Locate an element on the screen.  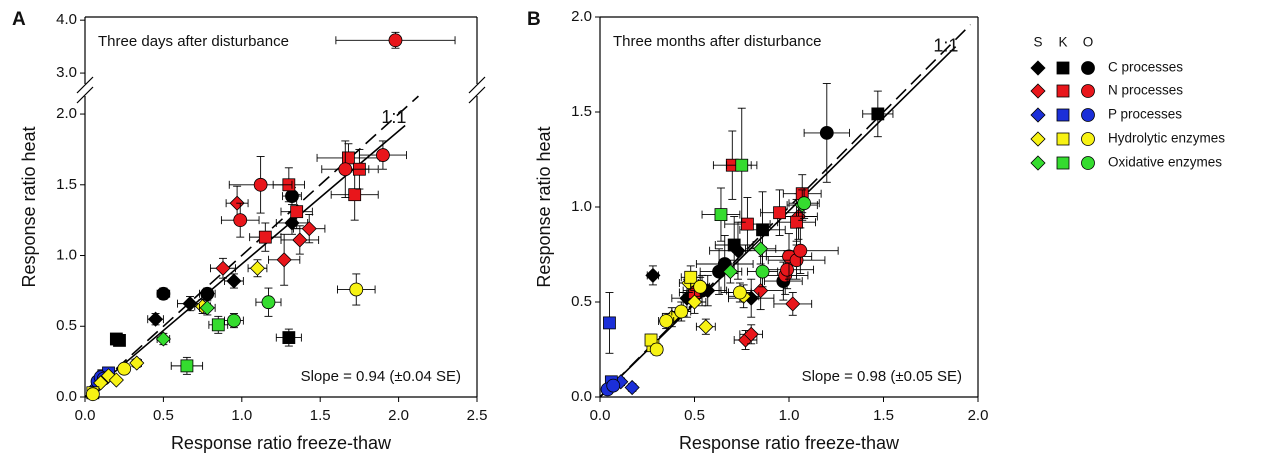
y-tick-label: 4.0 is located at coordinates (66, 19).